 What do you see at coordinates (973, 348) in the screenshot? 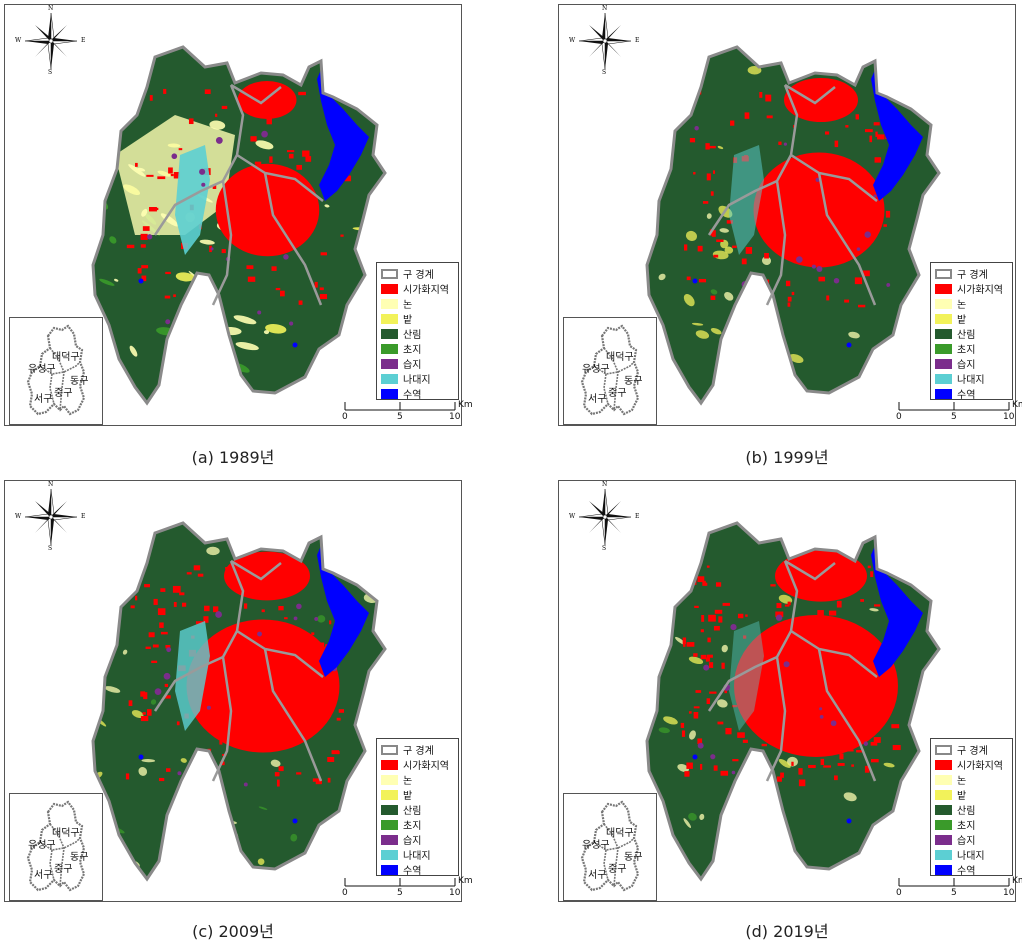
I see `legend-item: 초지` at bounding box center [973, 348].